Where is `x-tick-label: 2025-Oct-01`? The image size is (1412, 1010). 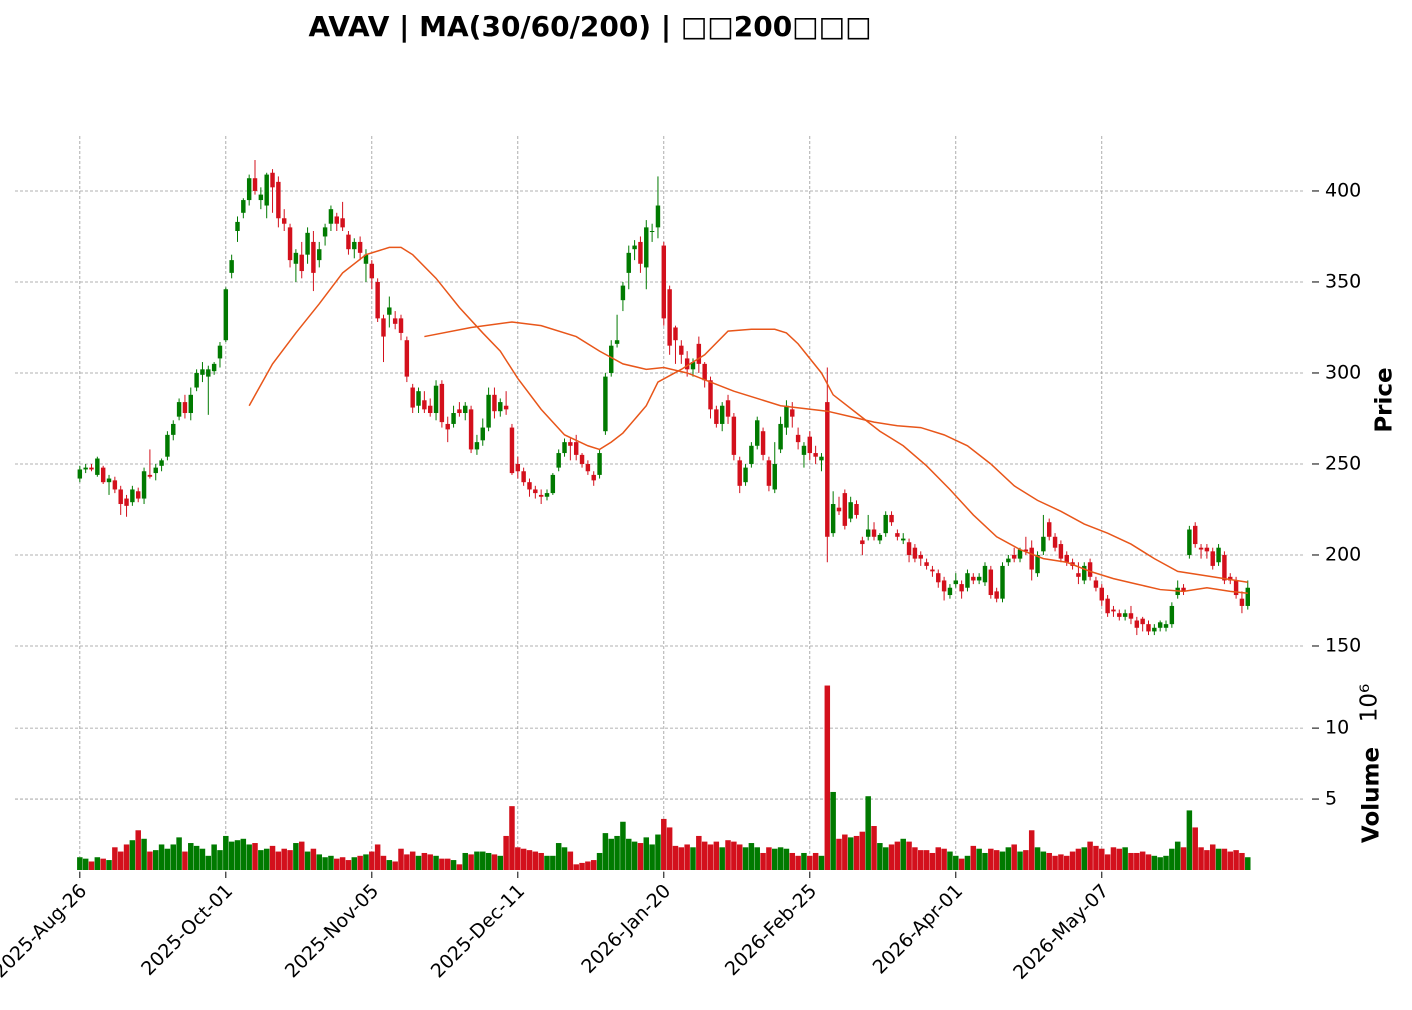 x-tick-label: 2025-Oct-01 is located at coordinates (187, 930).